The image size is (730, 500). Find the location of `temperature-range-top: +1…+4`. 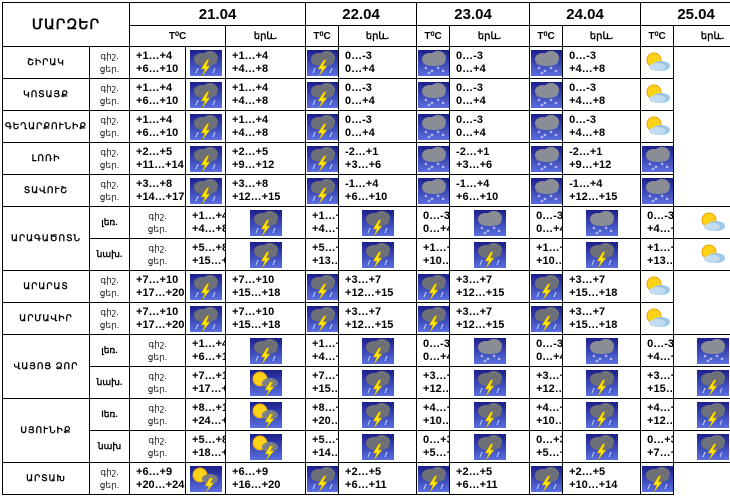

temperature-range-top: +1…+4 is located at coordinates (250, 87).